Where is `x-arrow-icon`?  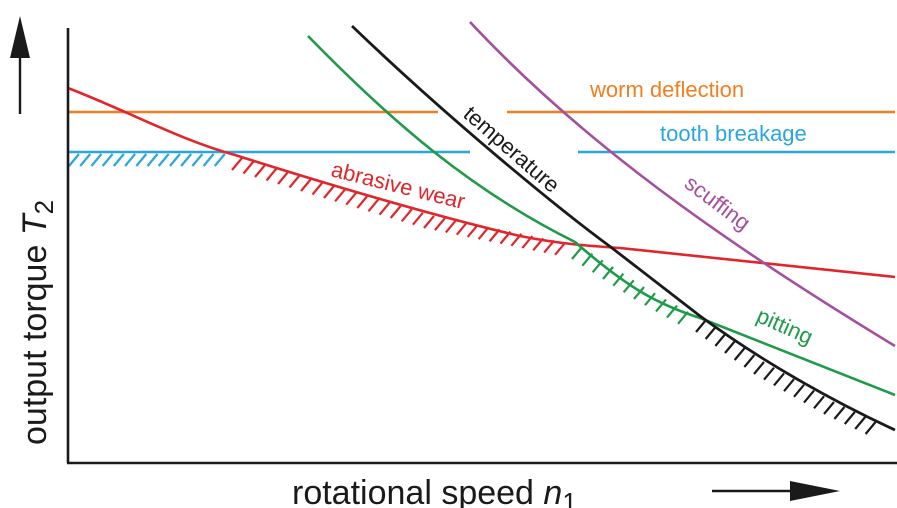
x-arrow-icon is located at coordinates (815, 491).